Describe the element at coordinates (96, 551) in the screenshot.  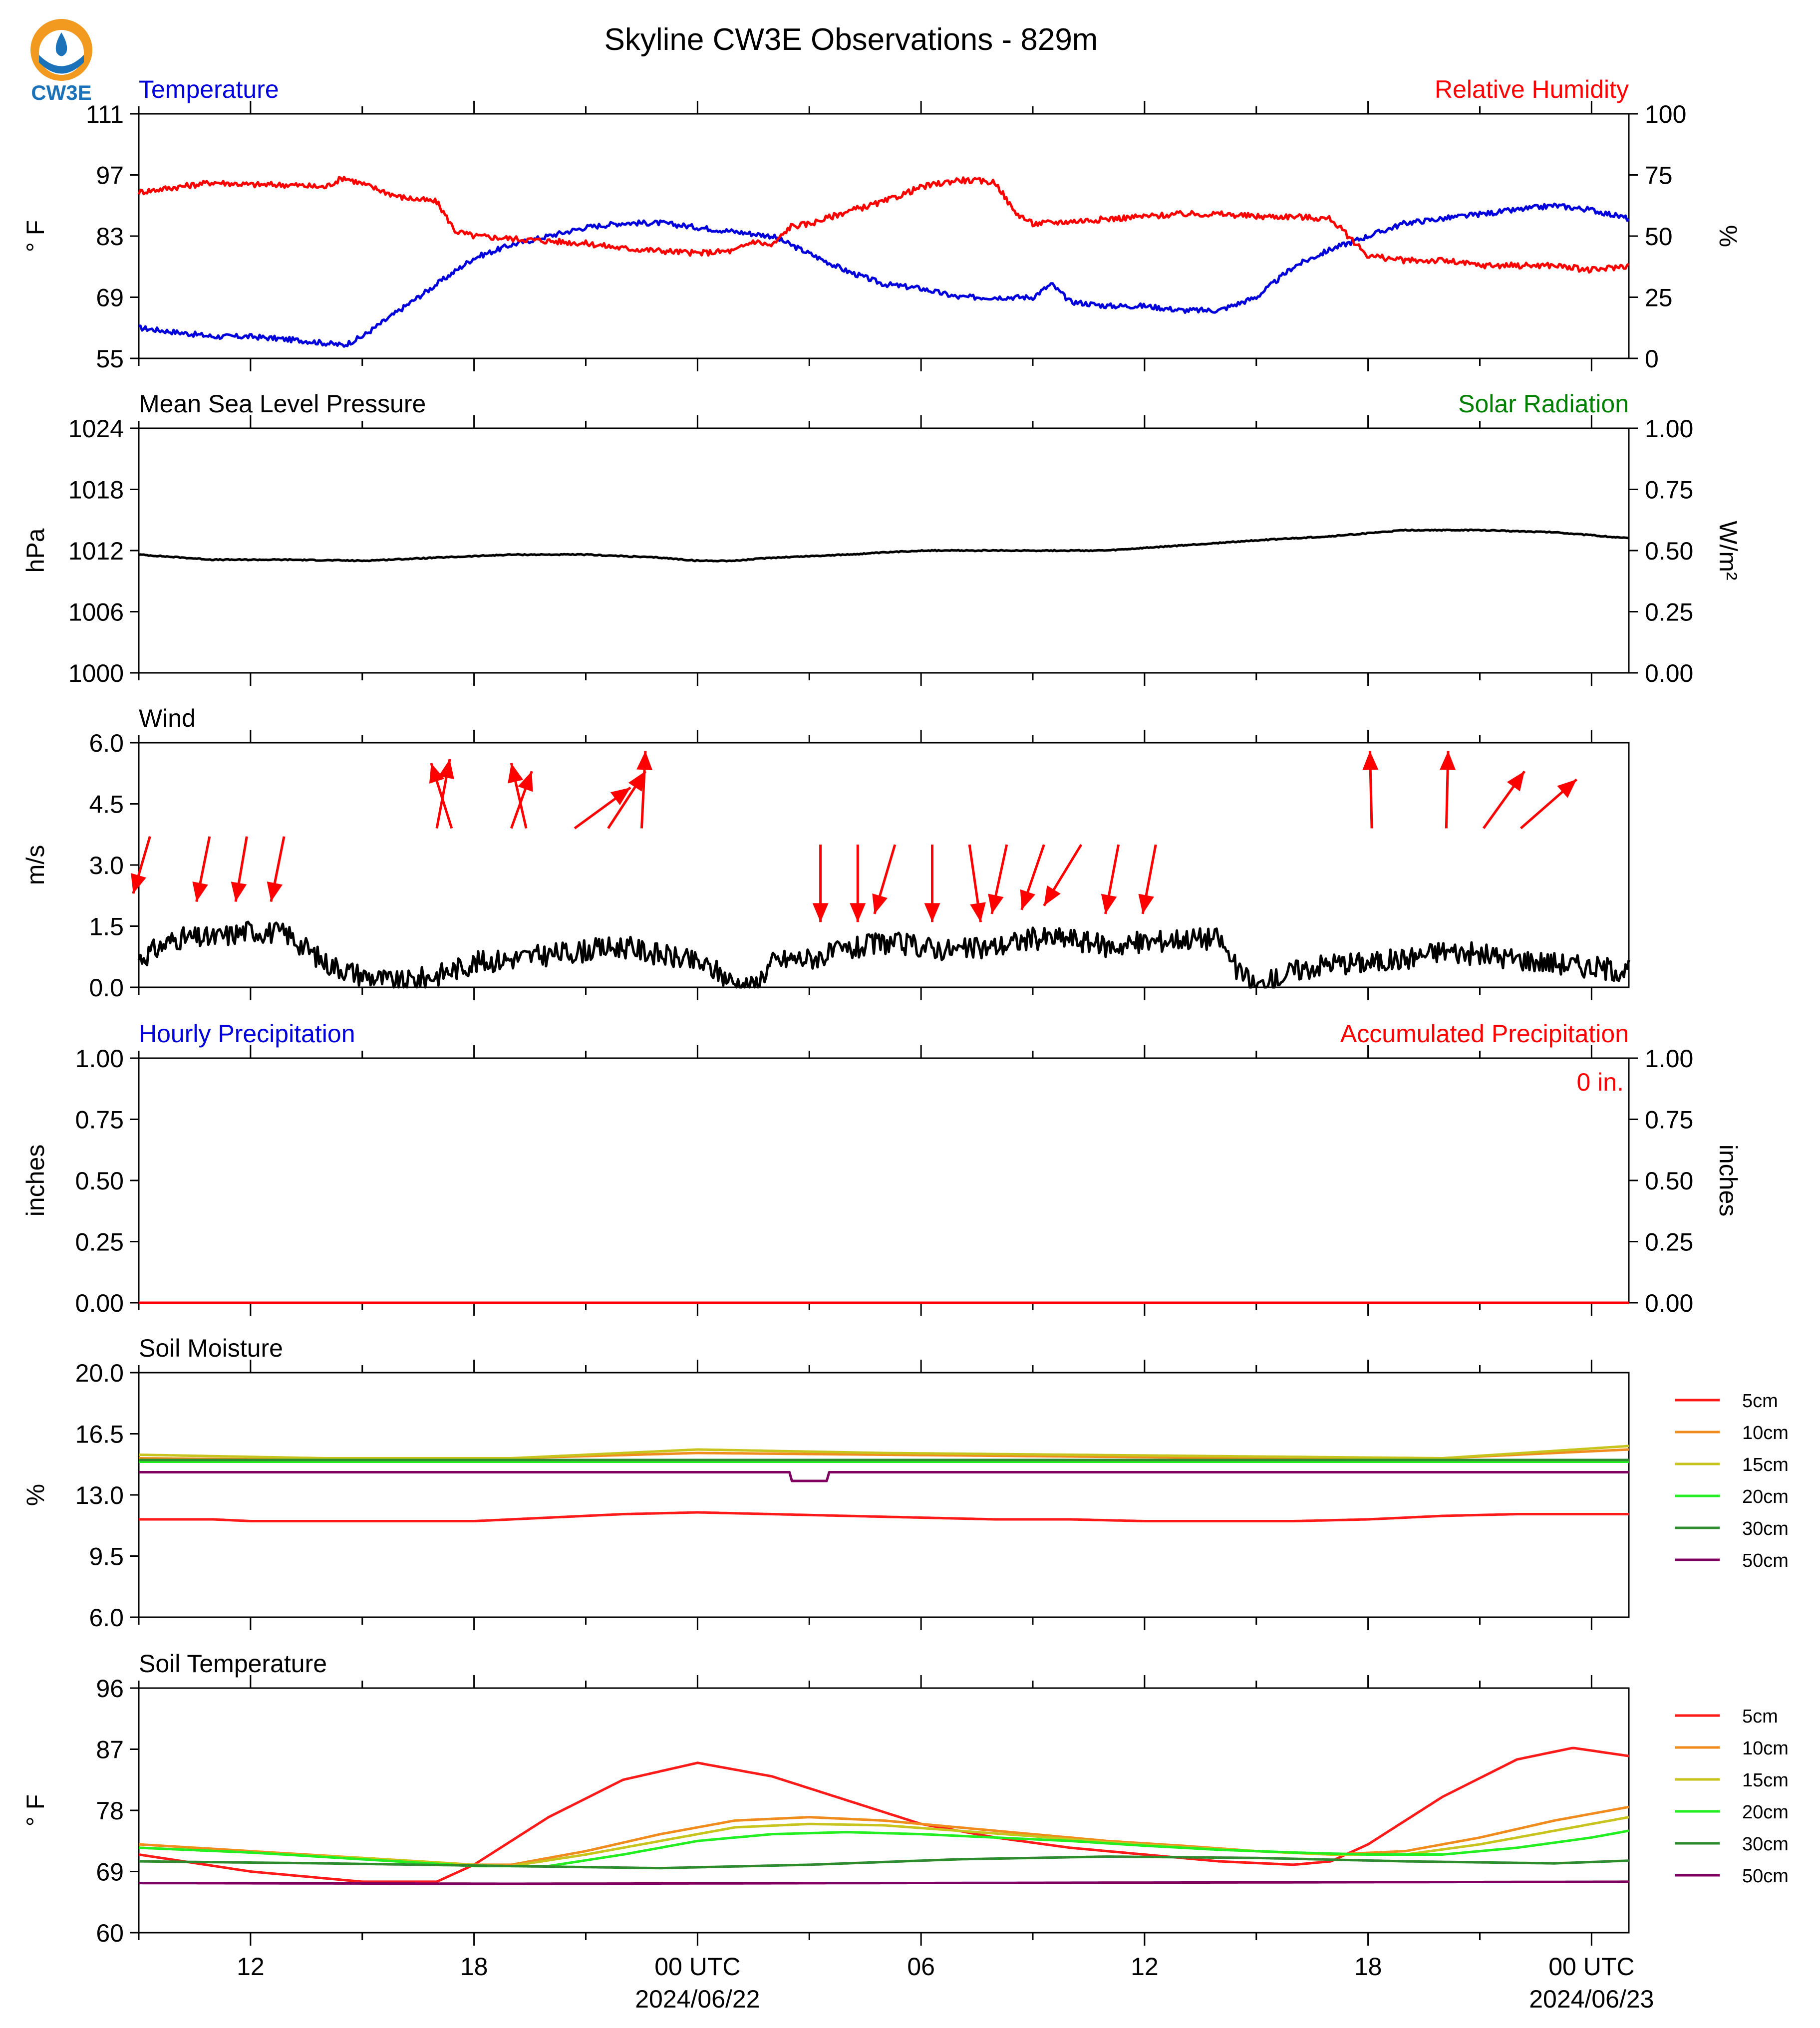
I see `y-tick-label: 1012` at that location.